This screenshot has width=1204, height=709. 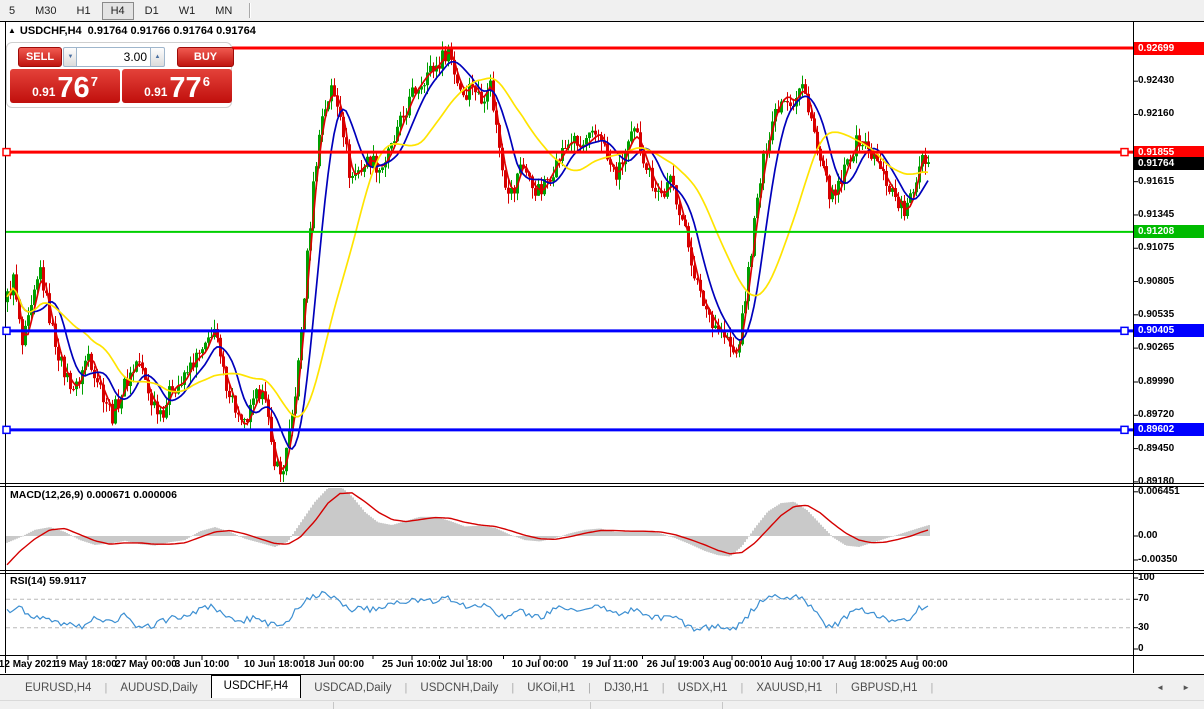 I want to click on timeframe-button-m30: M30, so click(x=46, y=10).